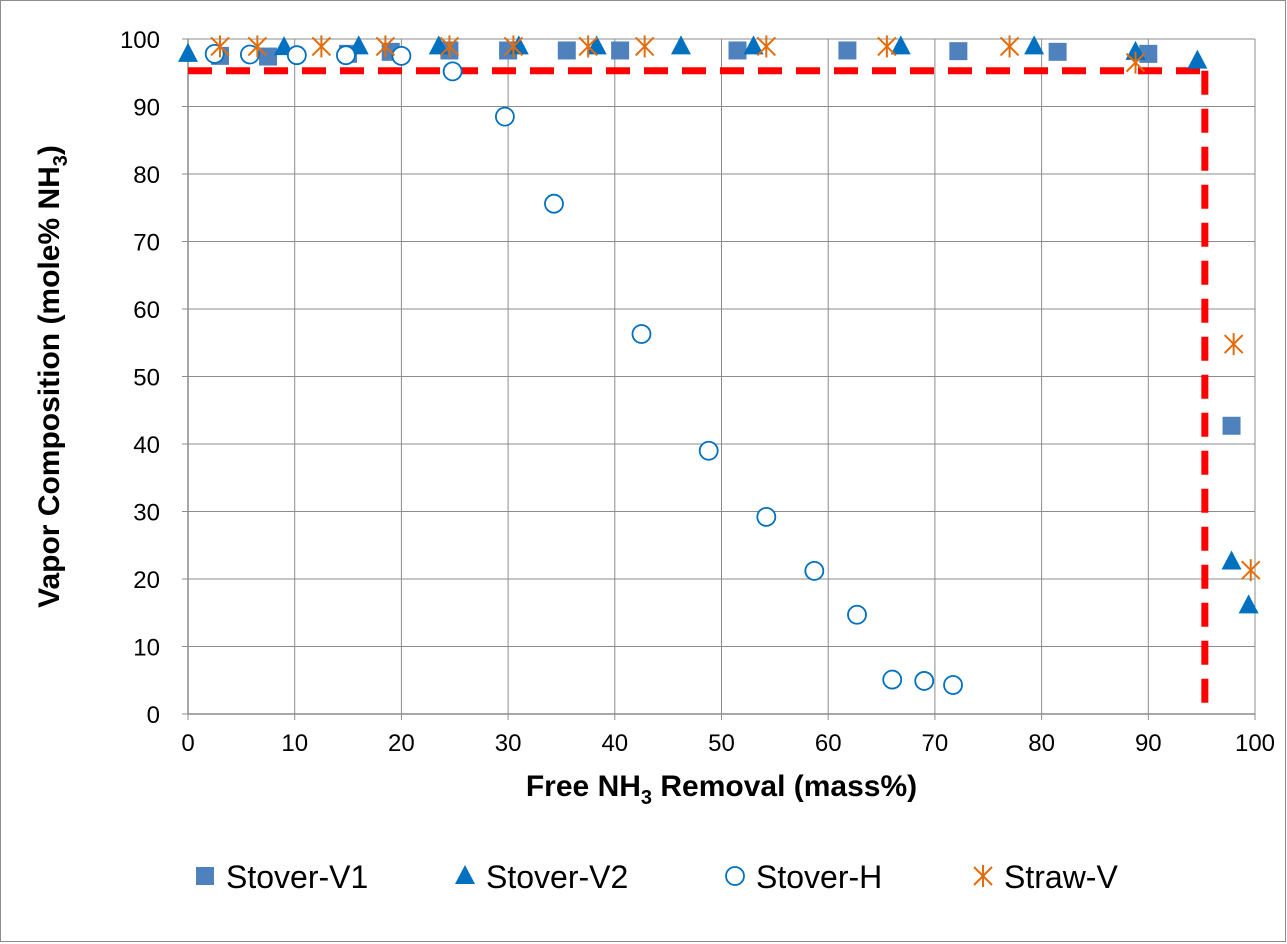 This screenshot has width=1287, height=944. What do you see at coordinates (140, 40) in the screenshot?
I see `y-tick-label: 100` at bounding box center [140, 40].